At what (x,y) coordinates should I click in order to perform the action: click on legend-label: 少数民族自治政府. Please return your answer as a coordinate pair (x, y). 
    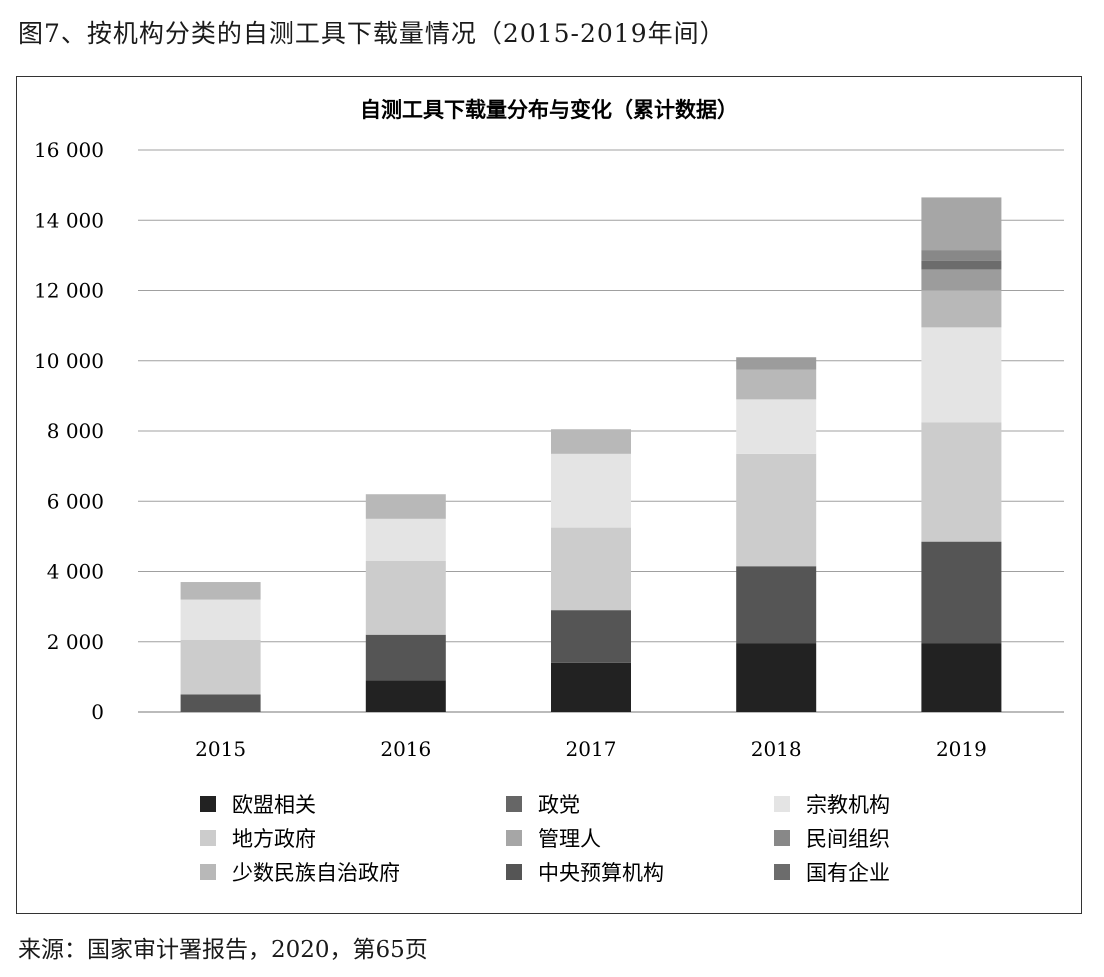
    Looking at the image, I should click on (316, 873).